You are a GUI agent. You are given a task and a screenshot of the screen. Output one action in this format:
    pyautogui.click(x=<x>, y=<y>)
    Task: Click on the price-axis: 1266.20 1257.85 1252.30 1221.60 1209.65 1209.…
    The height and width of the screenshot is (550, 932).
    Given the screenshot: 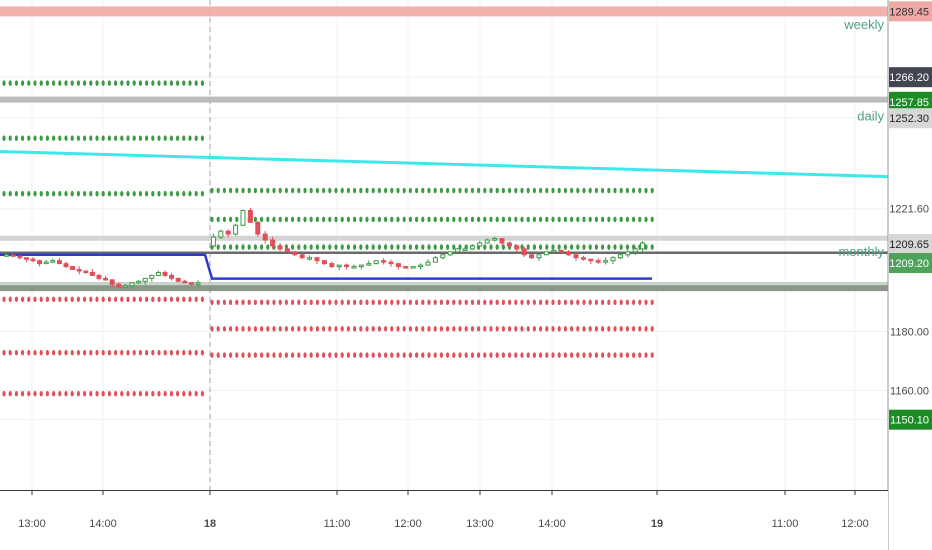 What is the action you would take?
    pyautogui.click(x=909, y=275)
    